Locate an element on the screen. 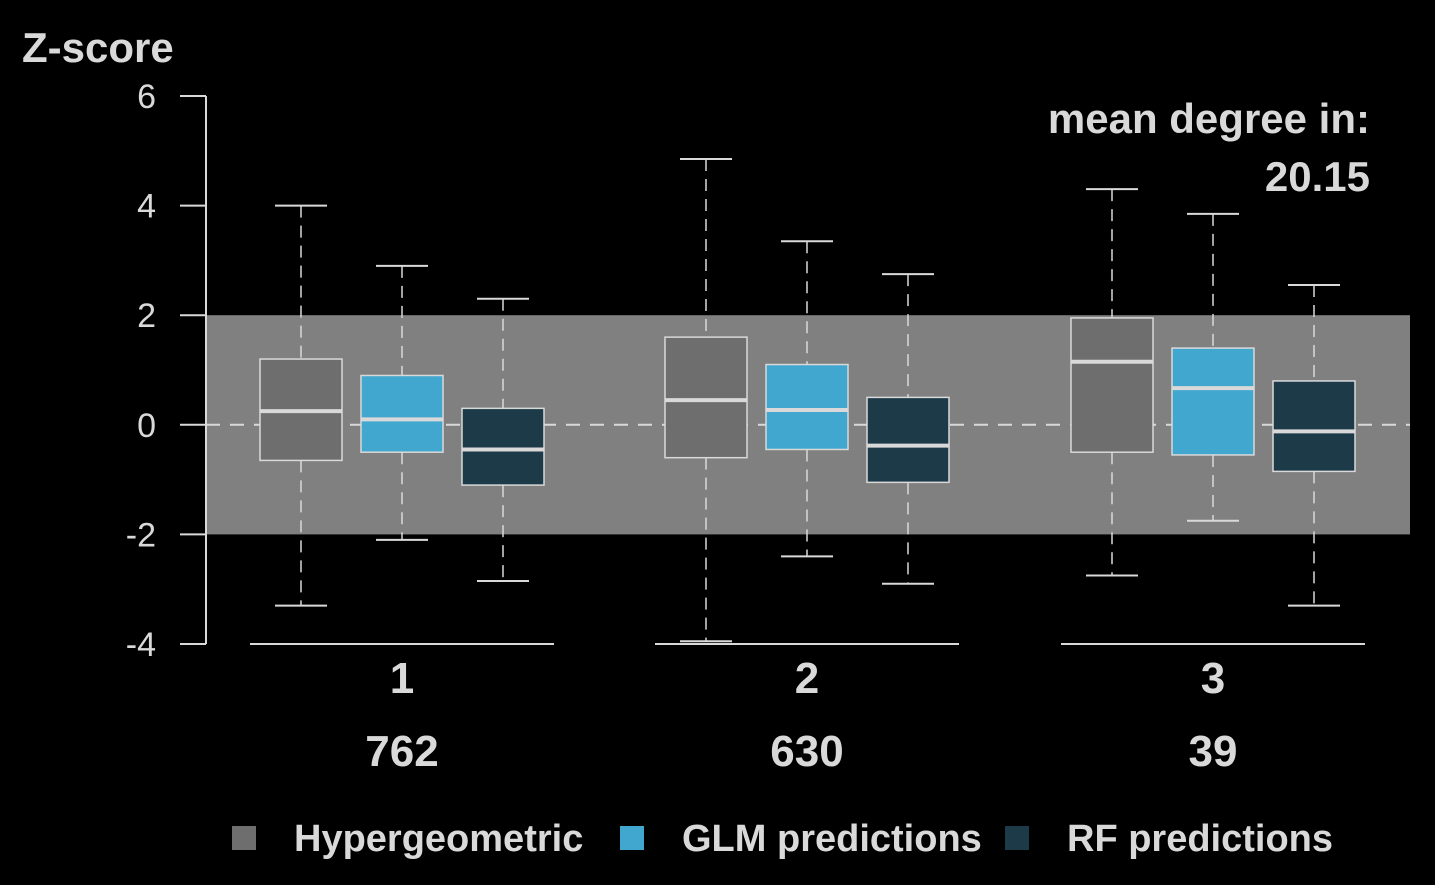 This screenshot has width=1435, height=885. legend-label: RF predictions is located at coordinates (1200, 839).